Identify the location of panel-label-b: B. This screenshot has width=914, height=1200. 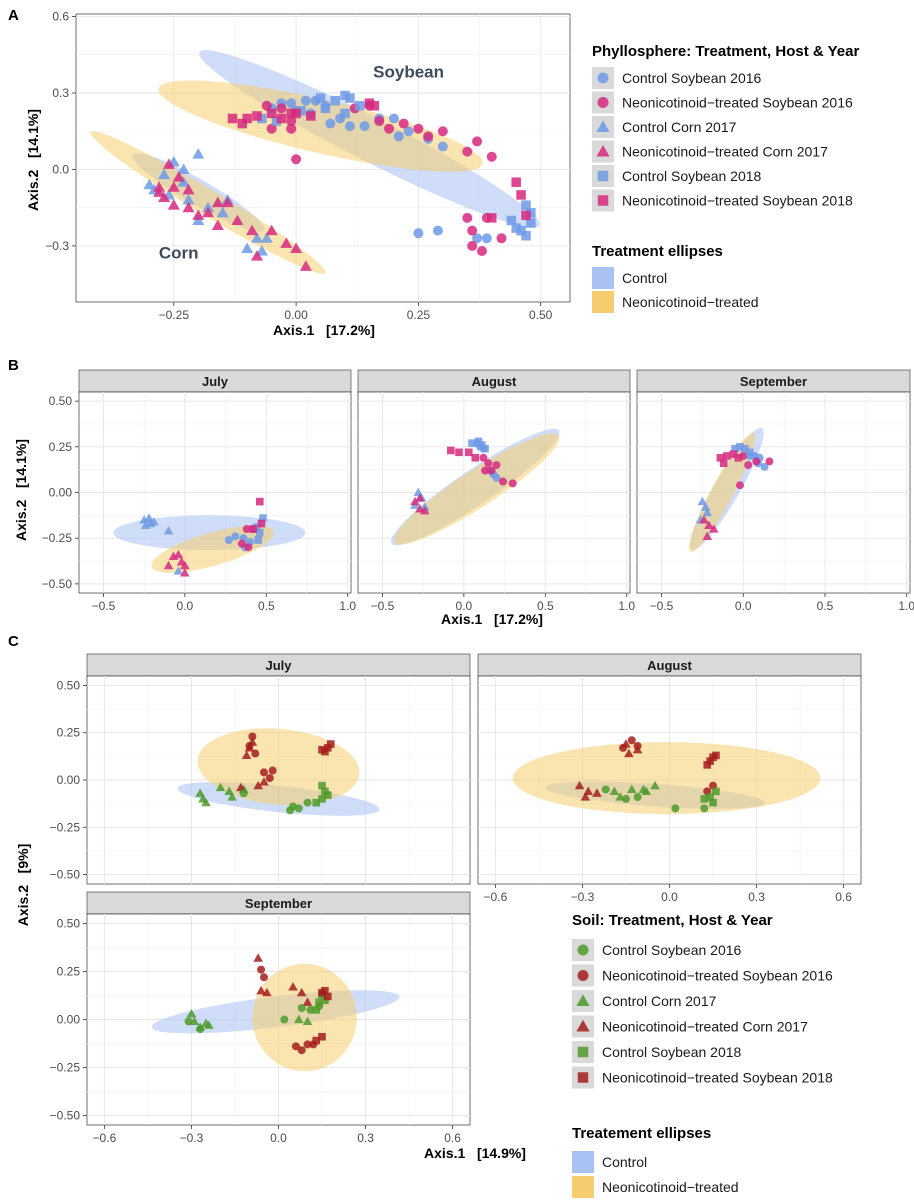
(13, 365).